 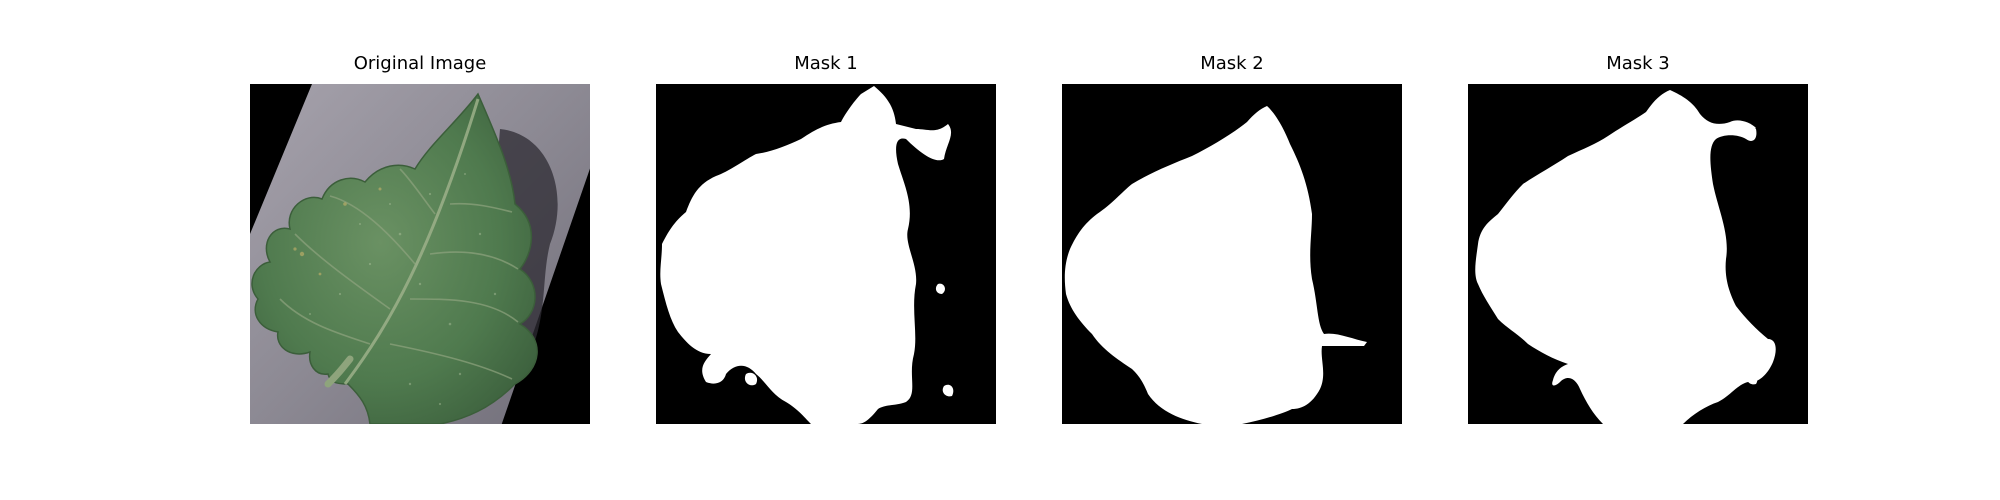 I want to click on leaf-texture, so click(x=403, y=289).